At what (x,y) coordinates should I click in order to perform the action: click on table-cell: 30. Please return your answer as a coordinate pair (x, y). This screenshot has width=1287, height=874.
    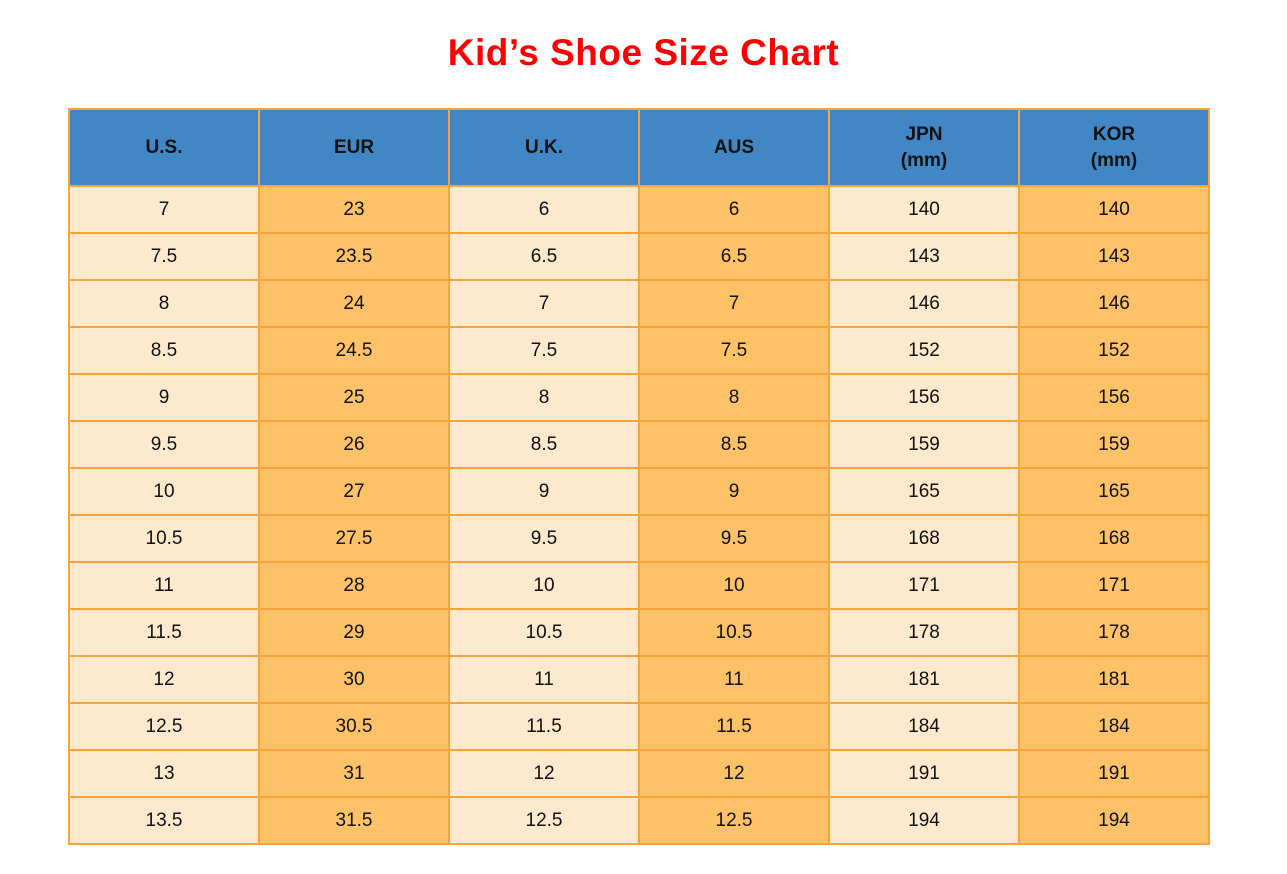
    Looking at the image, I should click on (354, 679).